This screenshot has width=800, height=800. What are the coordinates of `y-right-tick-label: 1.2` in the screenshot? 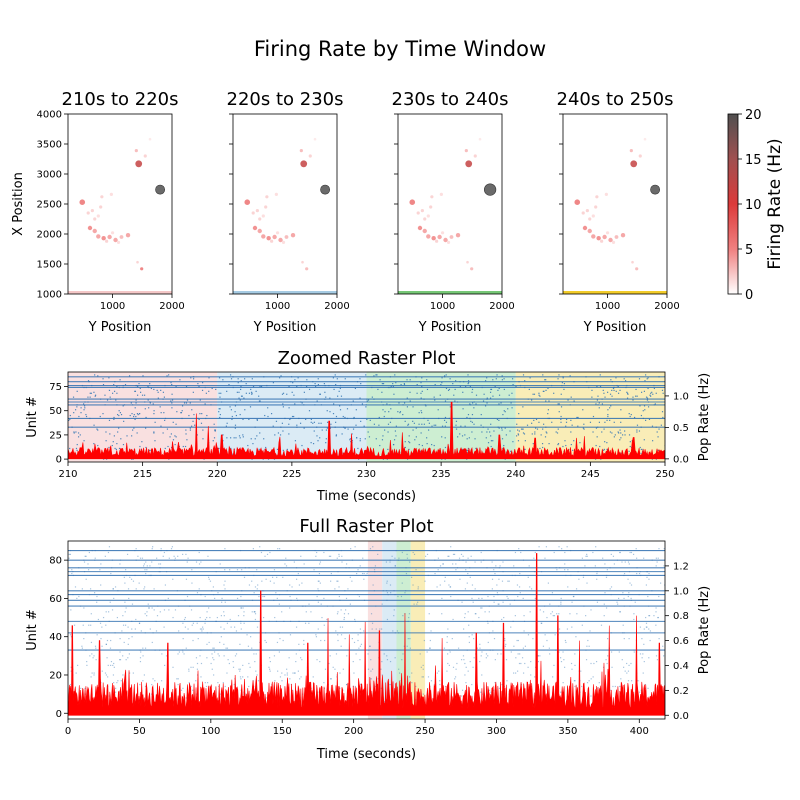 It's located at (681, 566).